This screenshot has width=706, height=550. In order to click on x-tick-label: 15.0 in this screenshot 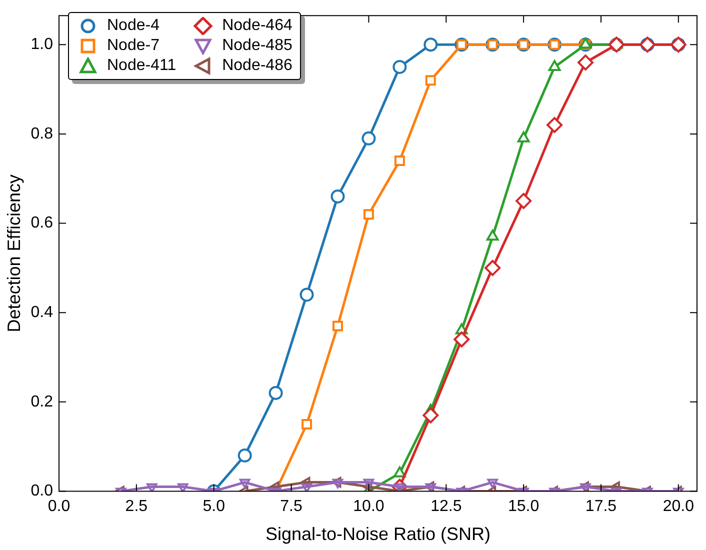, I will do `click(524, 507)`.